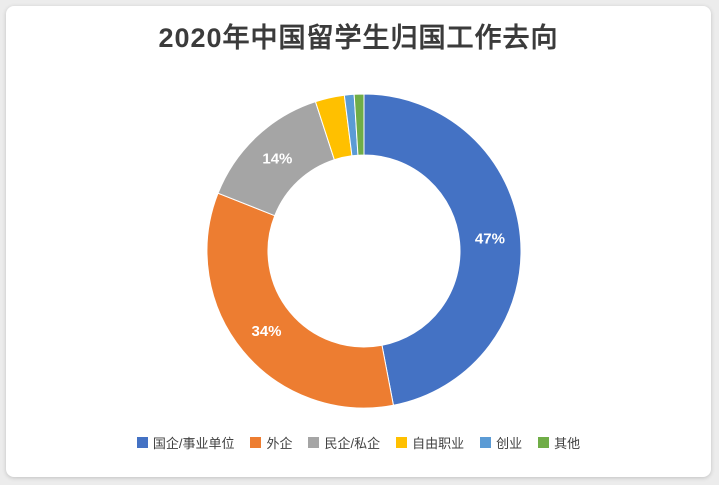 Image resolution: width=719 pixels, height=485 pixels. What do you see at coordinates (267, 331) in the screenshot?
I see `slice-label-1: 34%` at bounding box center [267, 331].